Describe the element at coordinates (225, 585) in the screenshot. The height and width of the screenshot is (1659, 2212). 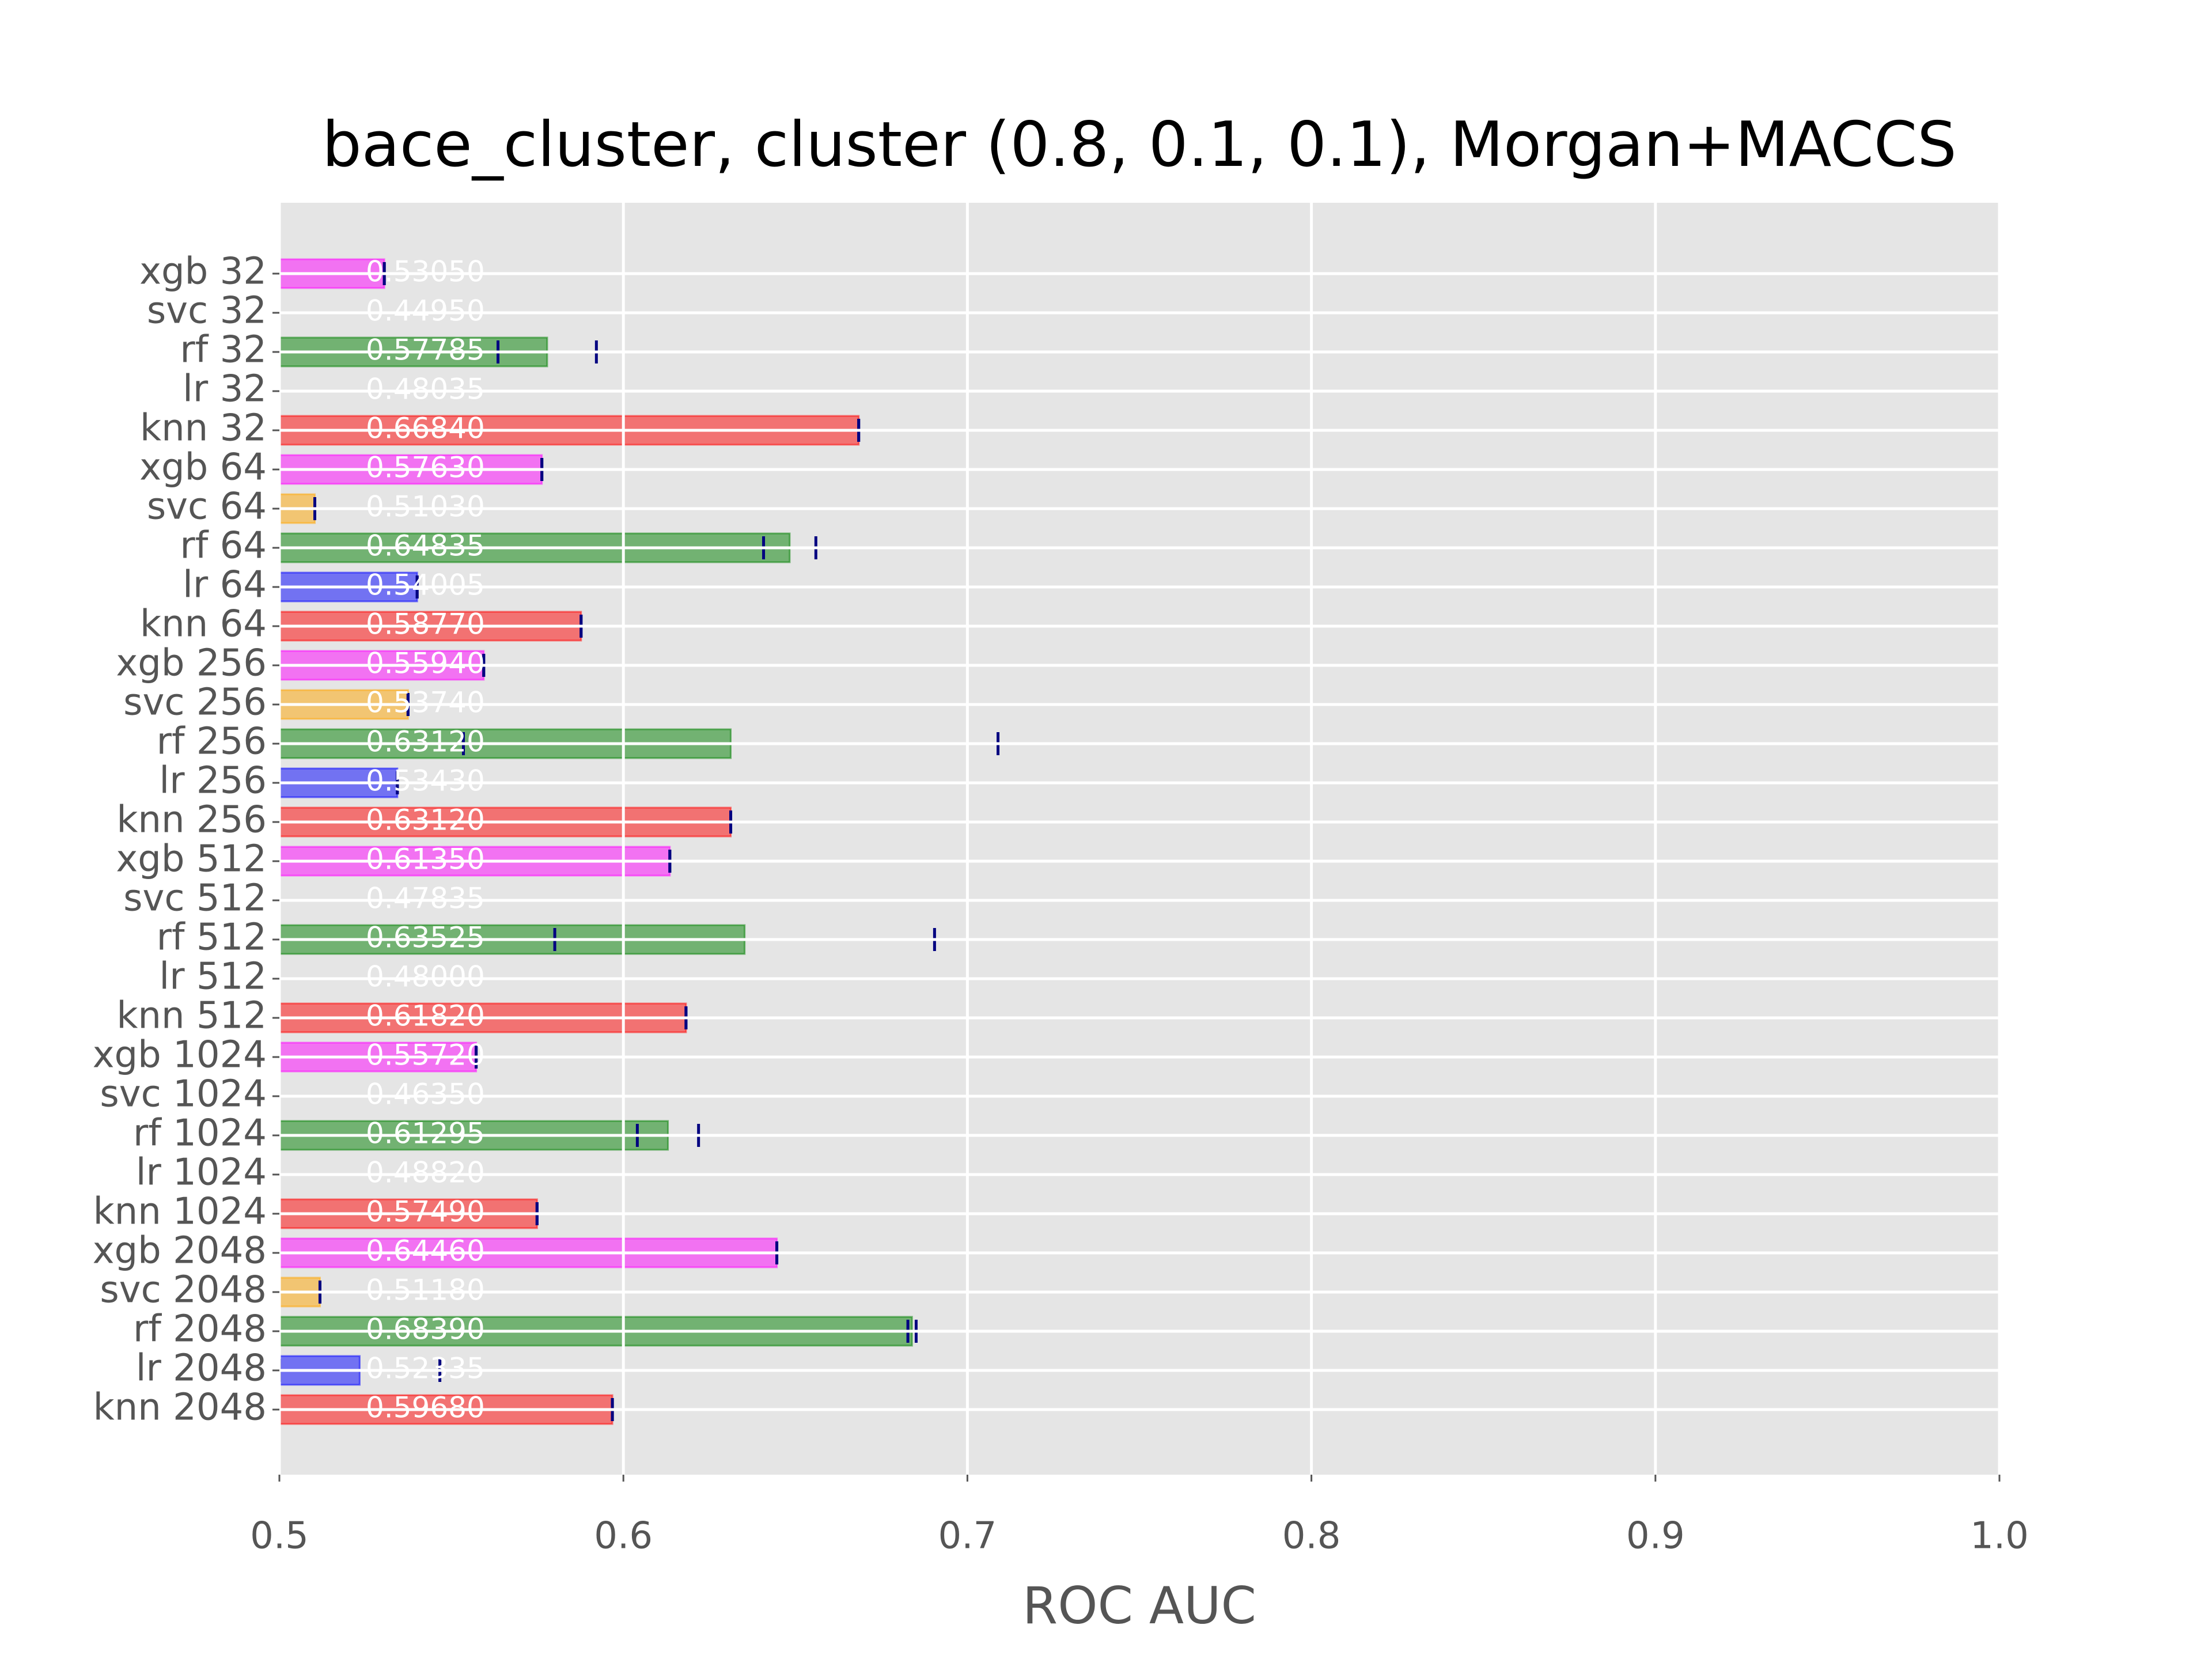
I see `y-tick-label: lr 64` at that location.